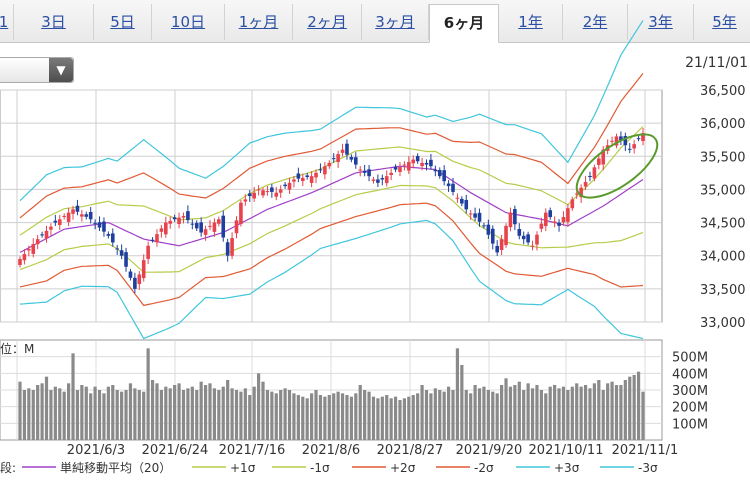 This screenshot has height=495, width=750. What do you see at coordinates (395, 22) in the screenshot?
I see `tab-7: 3ヶ月` at bounding box center [395, 22].